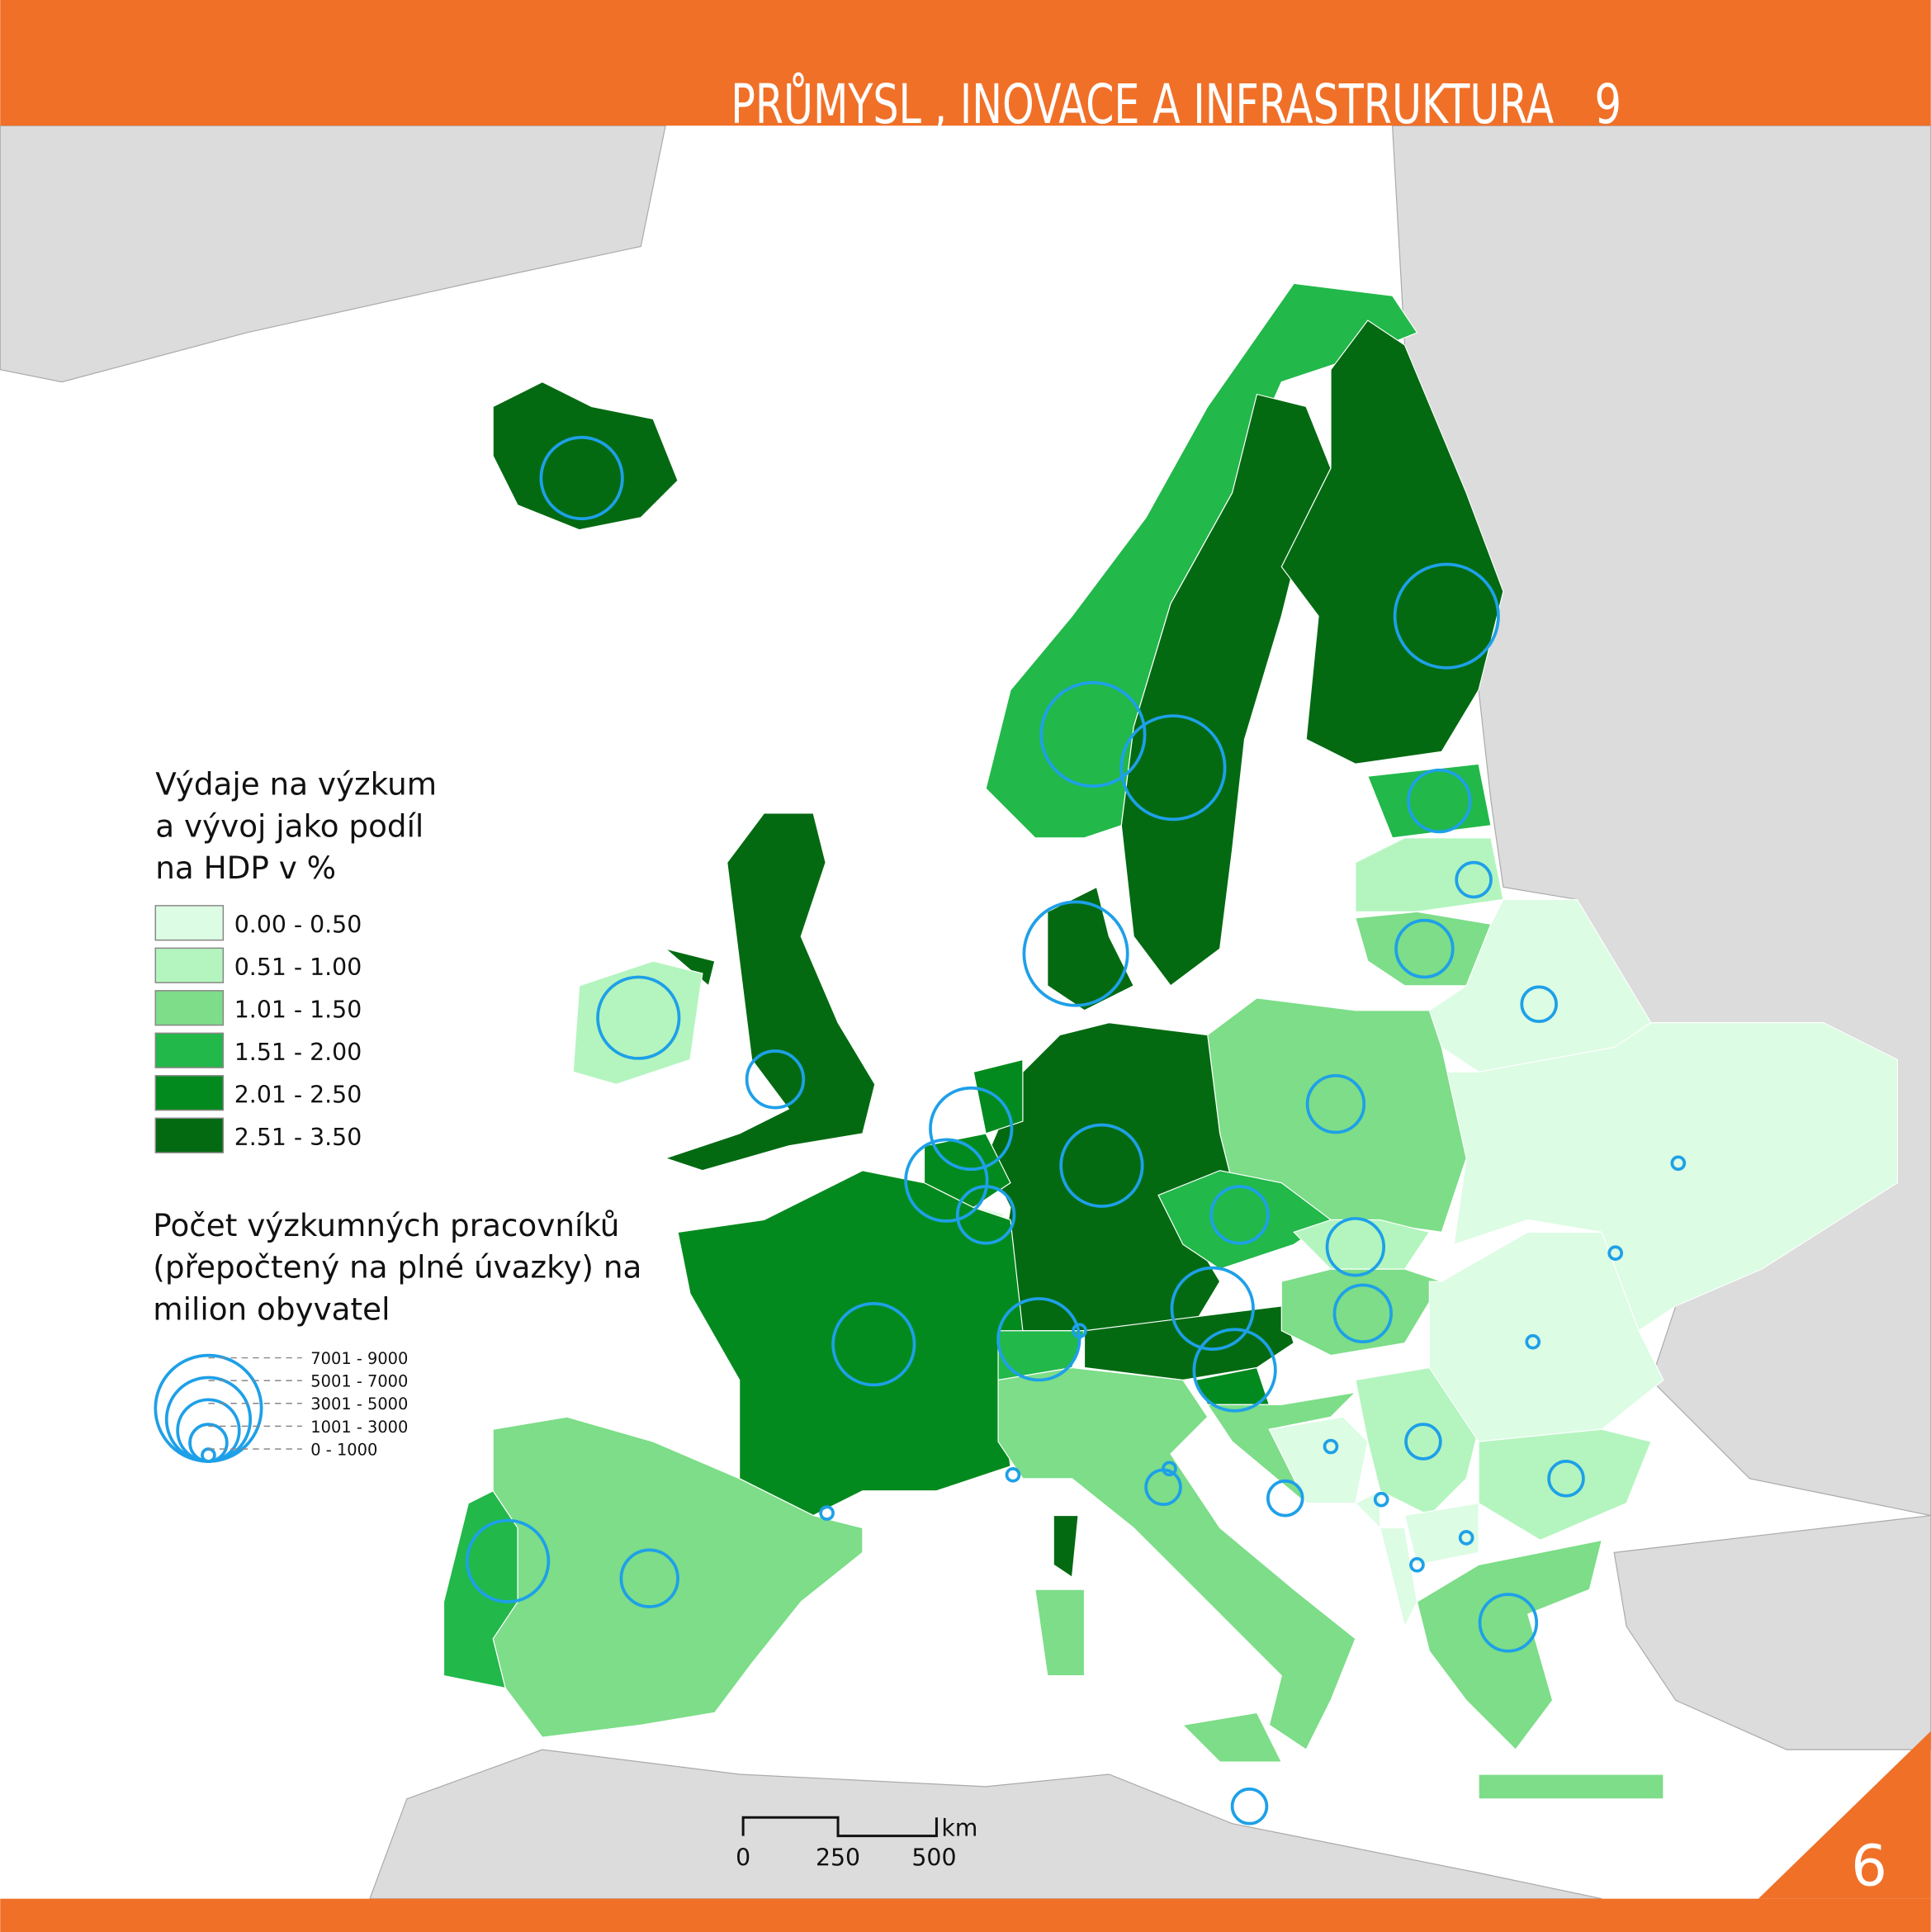 Image resolution: width=1931 pixels, height=1932 pixels. I want to click on legend-label: 3001 - 5000, so click(359, 1404).